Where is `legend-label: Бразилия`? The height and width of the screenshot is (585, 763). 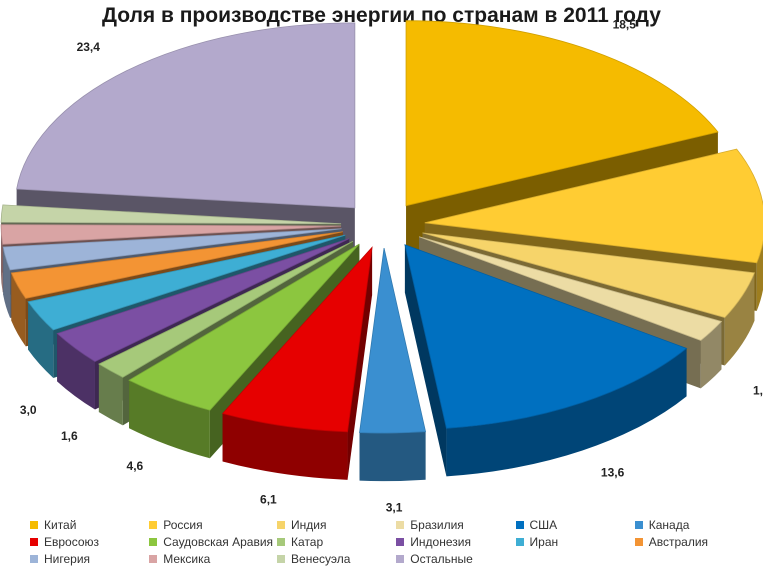
legend-label: Бразилия is located at coordinates (437, 525).